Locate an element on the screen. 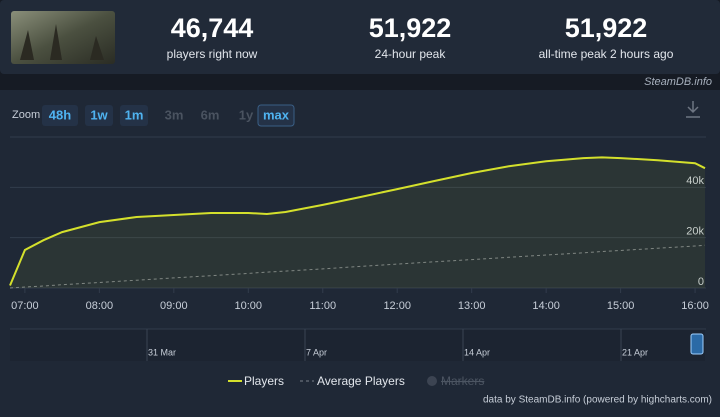 The image size is (720, 417). zoom-button-label: 1w is located at coordinates (99, 114).